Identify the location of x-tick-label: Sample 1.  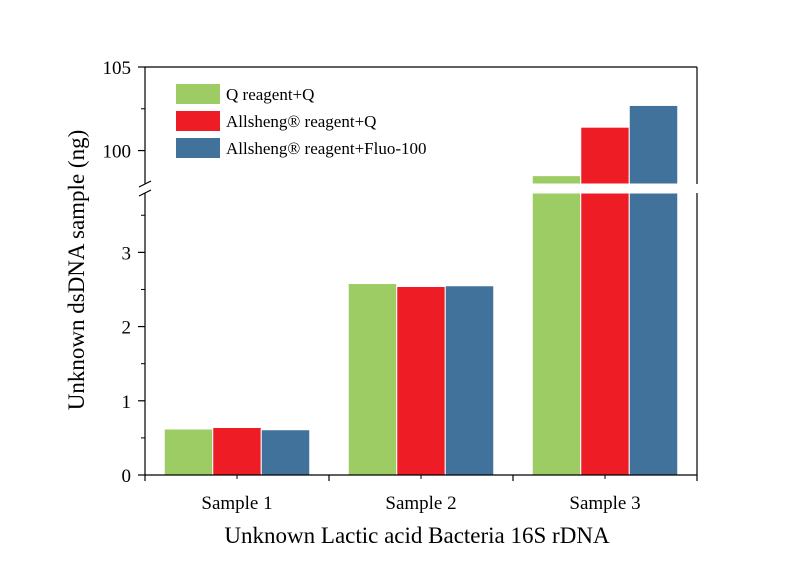
(236, 503).